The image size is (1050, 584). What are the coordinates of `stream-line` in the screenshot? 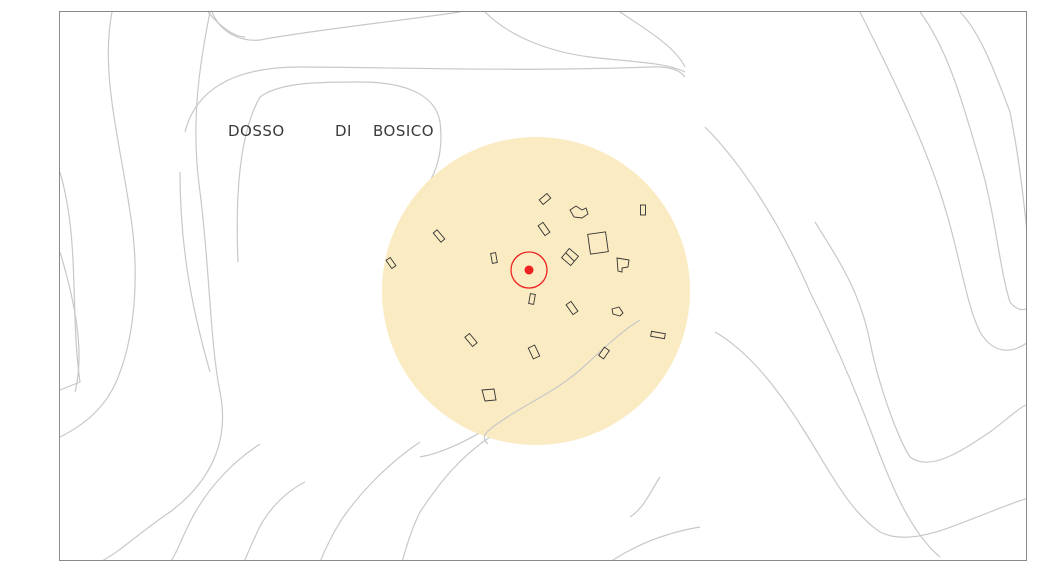 It's located at (562, 382).